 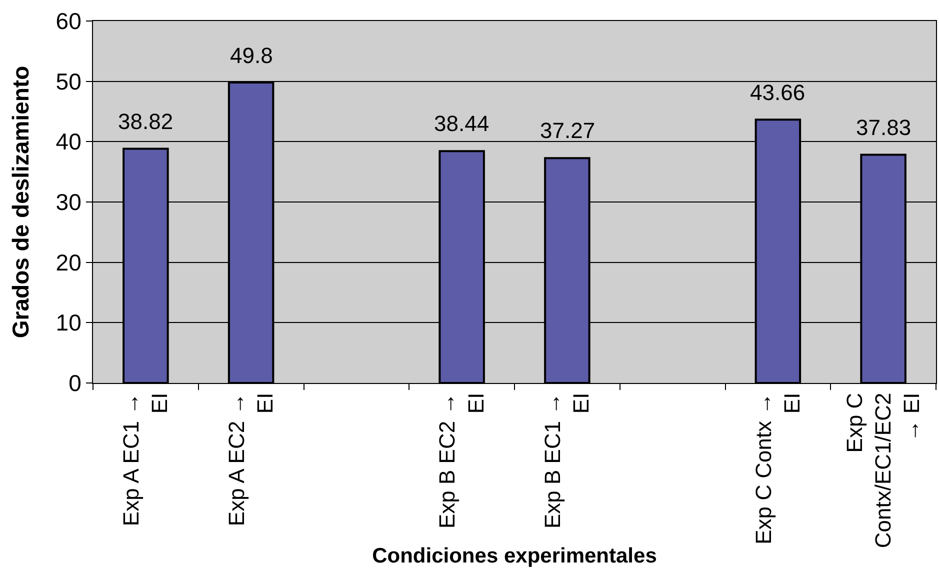 What do you see at coordinates (75, 383) in the screenshot?
I see `y-tick-label: 0` at bounding box center [75, 383].